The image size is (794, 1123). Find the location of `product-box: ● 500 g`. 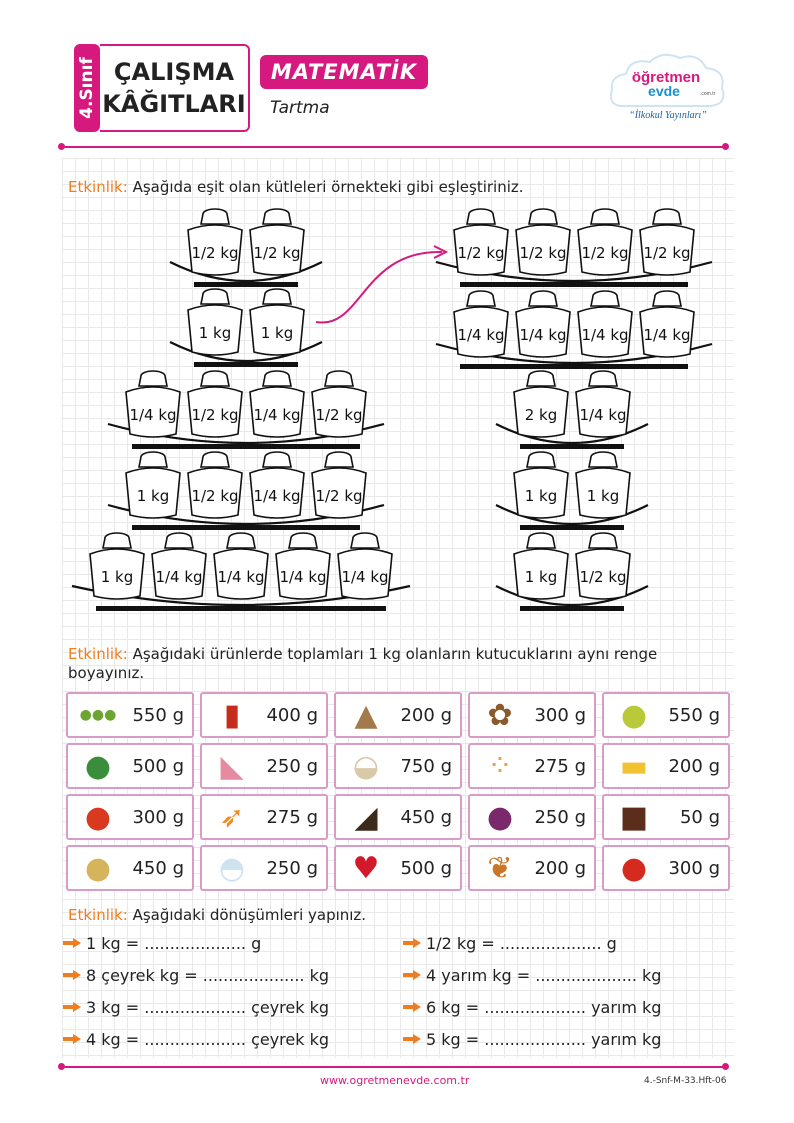

product-box: ● 500 g is located at coordinates (130, 766).